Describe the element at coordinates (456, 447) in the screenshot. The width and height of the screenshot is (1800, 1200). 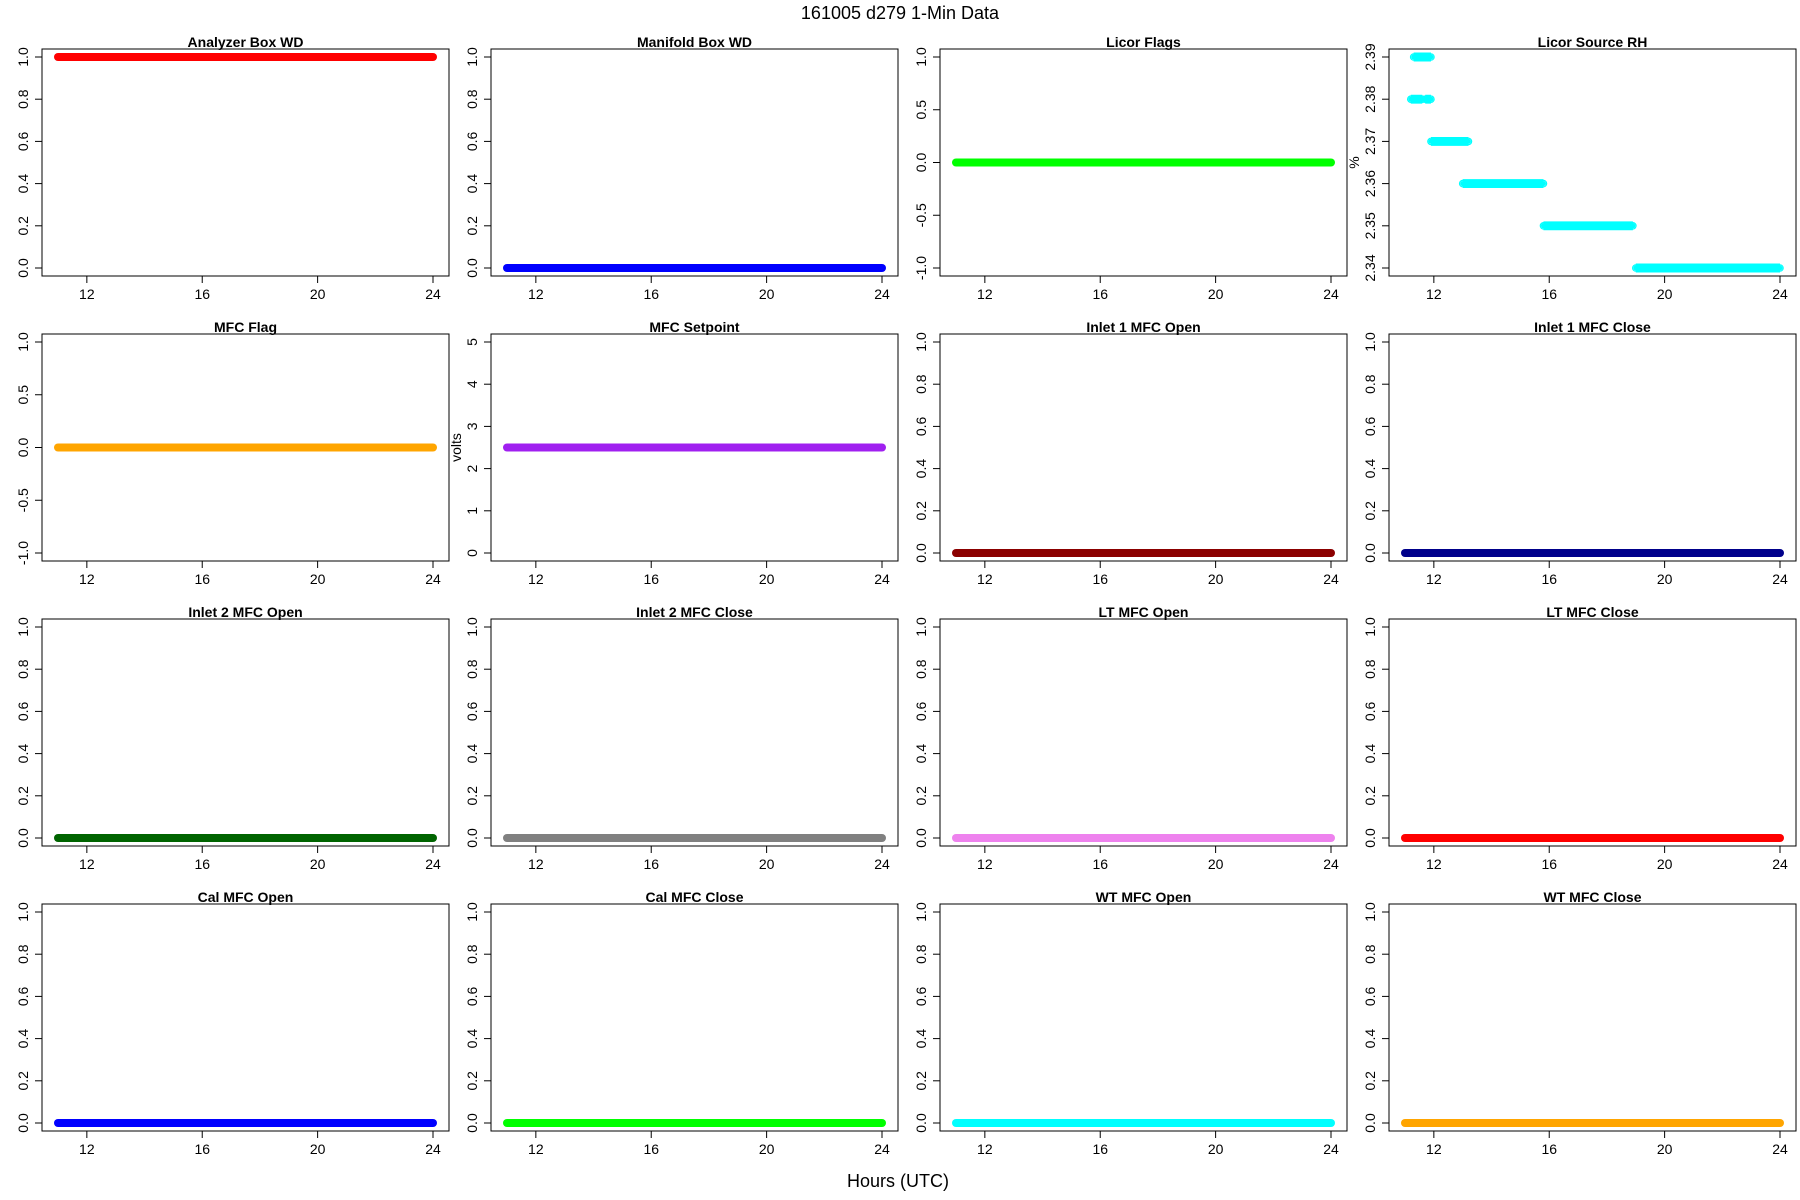
I see `y-axis-label: volts` at that location.